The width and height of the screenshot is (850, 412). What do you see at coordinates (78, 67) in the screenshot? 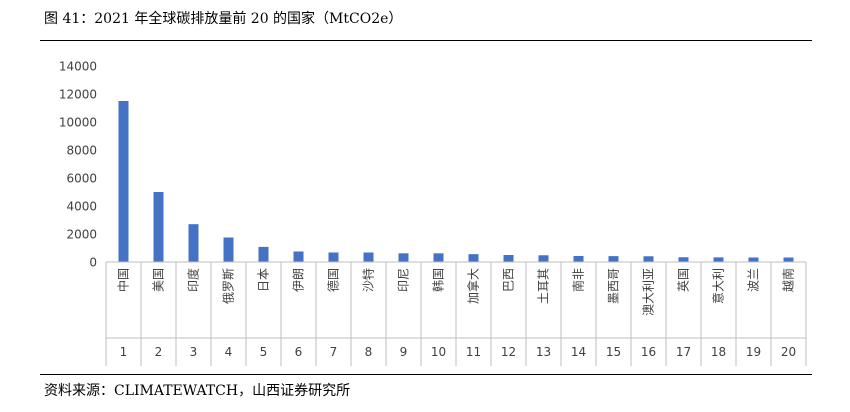
I see `y-tick-label: 14000` at bounding box center [78, 67].